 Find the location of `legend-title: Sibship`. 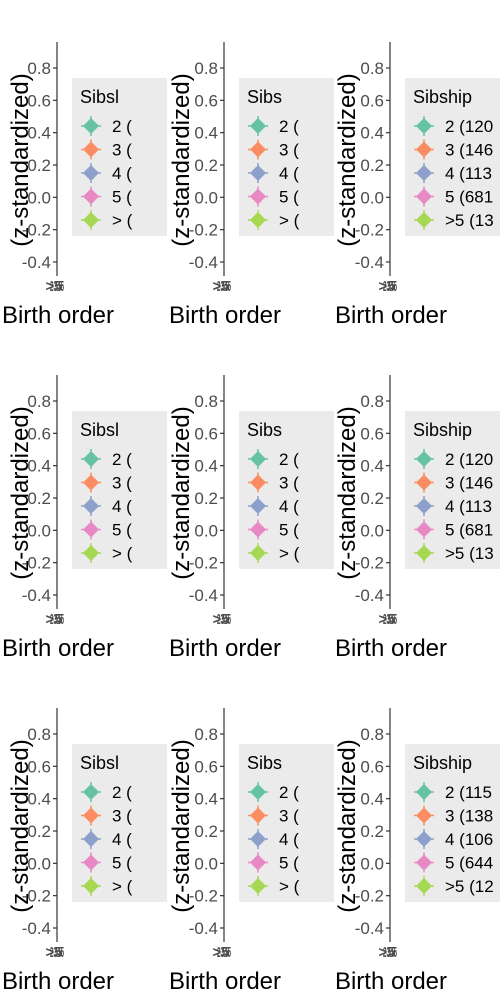

legend-title: Sibship is located at coordinates (442, 763).